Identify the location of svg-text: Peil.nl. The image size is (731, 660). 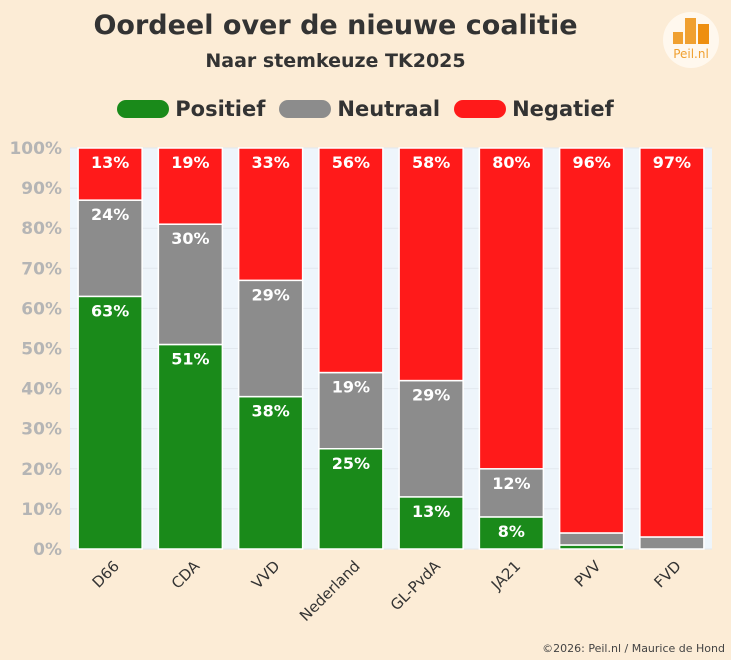
(691, 54).